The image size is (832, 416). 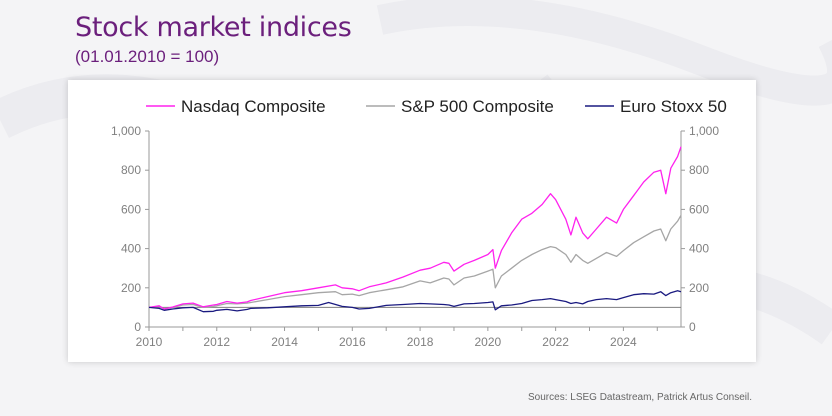 What do you see at coordinates (149, 342) in the screenshot?
I see `x-tick-label: 2010` at bounding box center [149, 342].